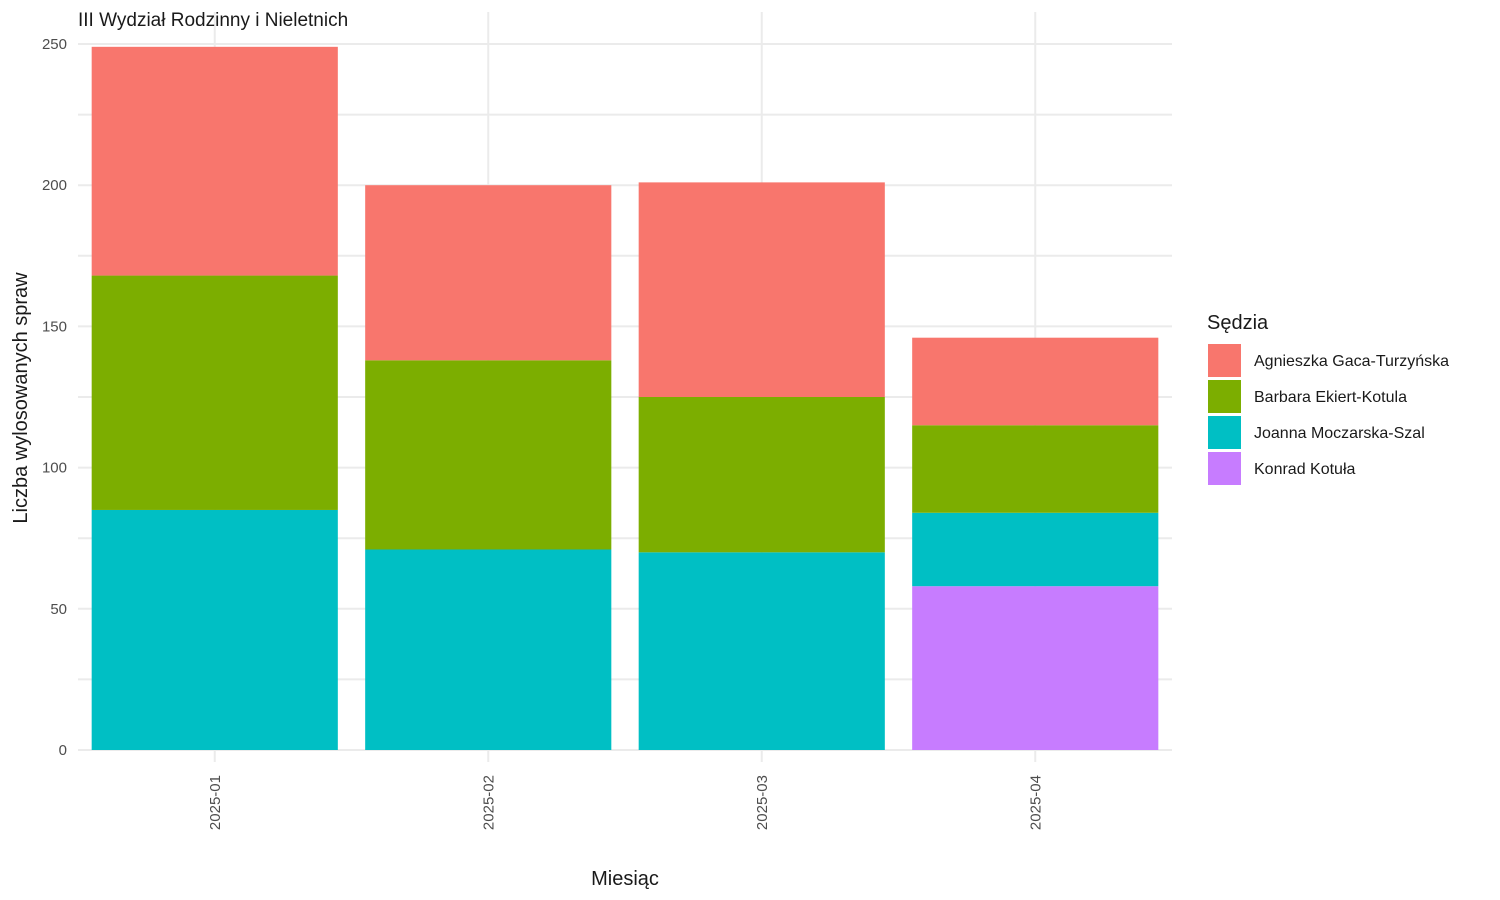 The height and width of the screenshot is (900, 1500). I want to click on x-tick-label: 2025-01, so click(215, 802).